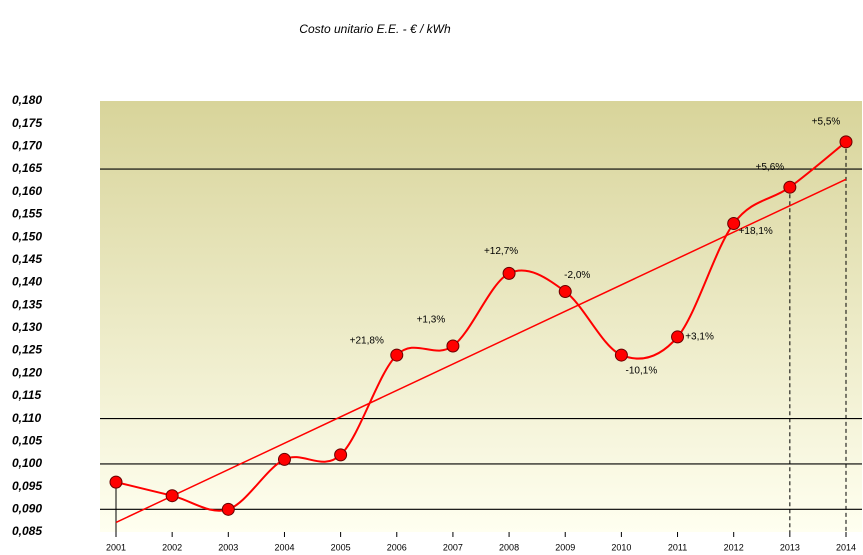  What do you see at coordinates (642, 371) in the screenshot?
I see `annotation: -10,1%` at bounding box center [642, 371].